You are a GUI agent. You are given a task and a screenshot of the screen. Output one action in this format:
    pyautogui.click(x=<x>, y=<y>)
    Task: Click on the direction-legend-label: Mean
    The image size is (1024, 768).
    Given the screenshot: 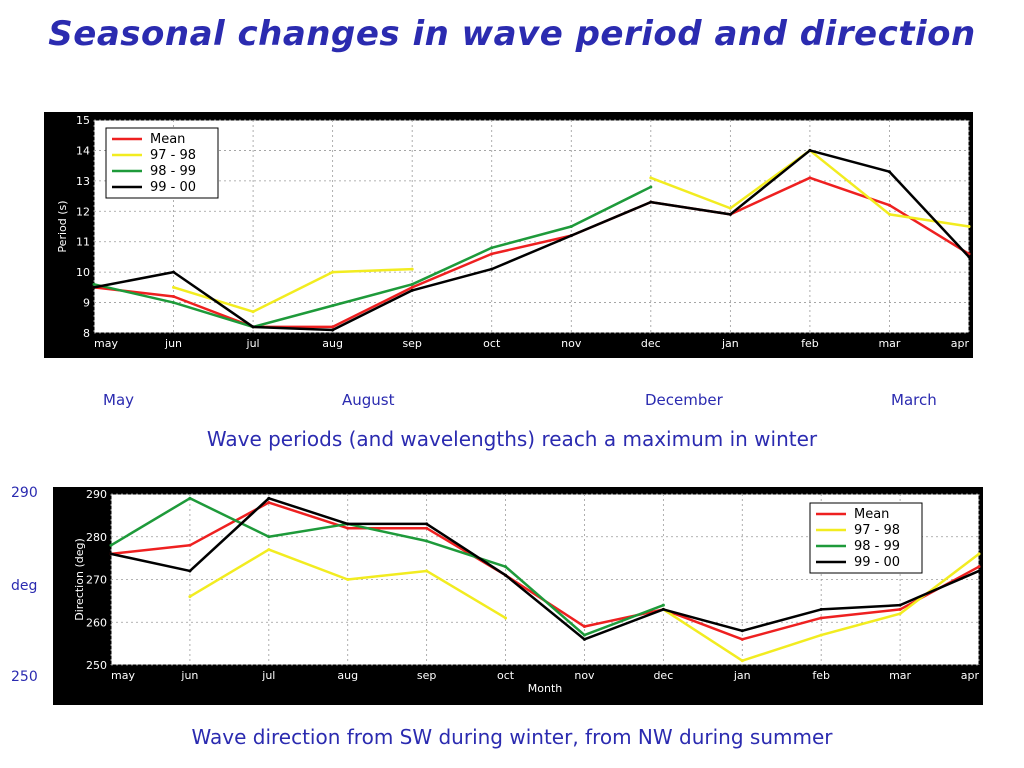 What is the action you would take?
    pyautogui.click(x=871, y=514)
    